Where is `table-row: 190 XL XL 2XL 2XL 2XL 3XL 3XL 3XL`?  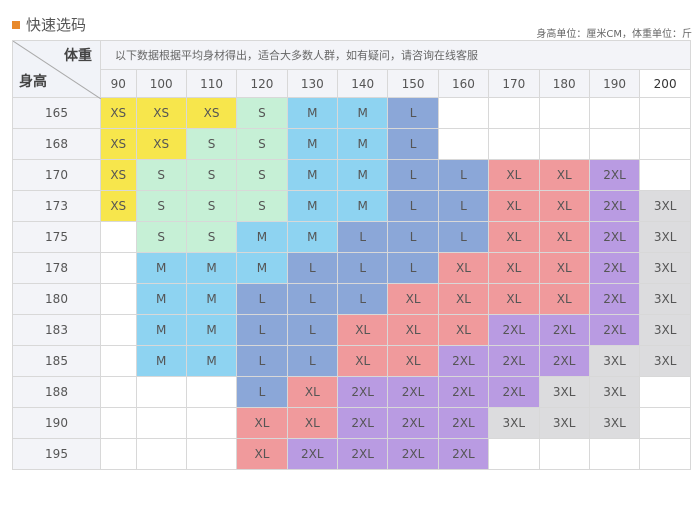
table-row: 190 XL XL 2XL 2XL 2XL 3XL 3XL 3XL is located at coordinates (351, 423).